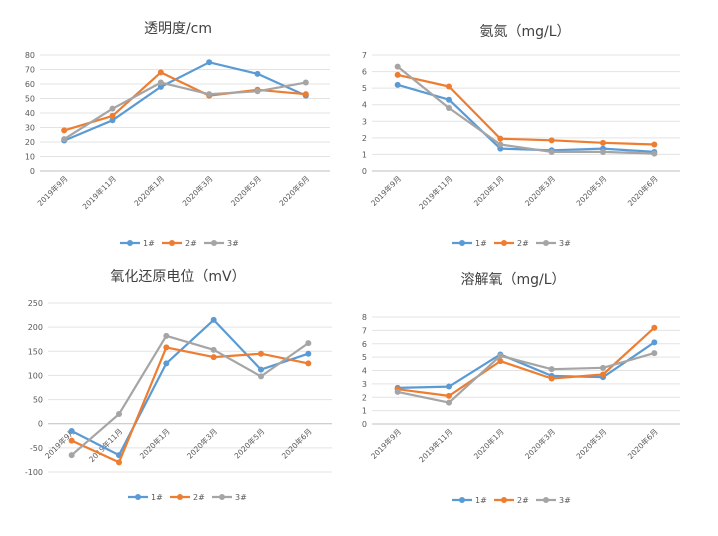  What do you see at coordinates (30, 157) in the screenshot?
I see `y-tick-label: 10` at bounding box center [30, 157].